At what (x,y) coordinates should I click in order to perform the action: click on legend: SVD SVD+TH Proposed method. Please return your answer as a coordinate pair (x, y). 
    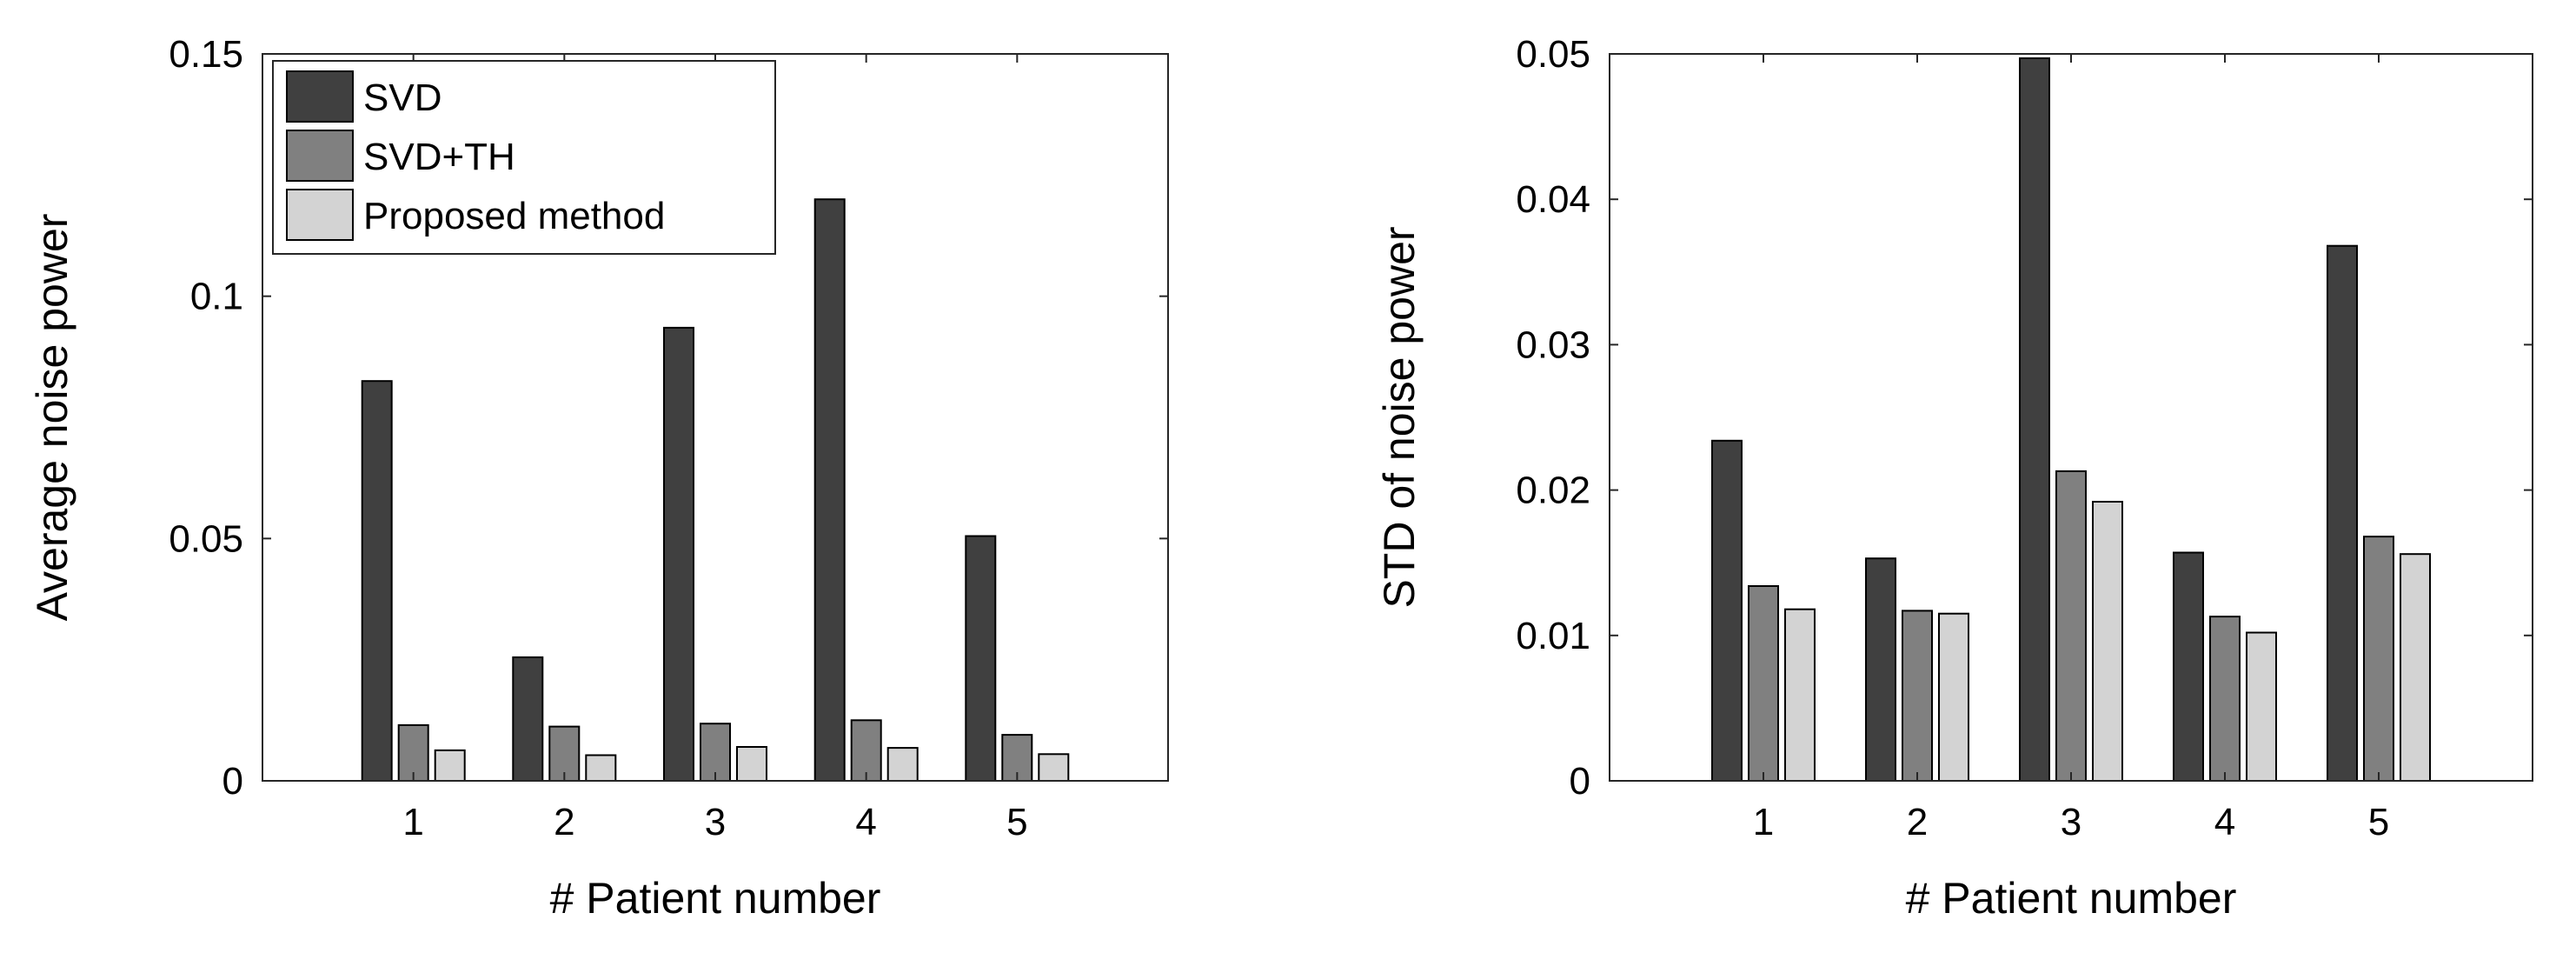
    Looking at the image, I should click on (524, 158).